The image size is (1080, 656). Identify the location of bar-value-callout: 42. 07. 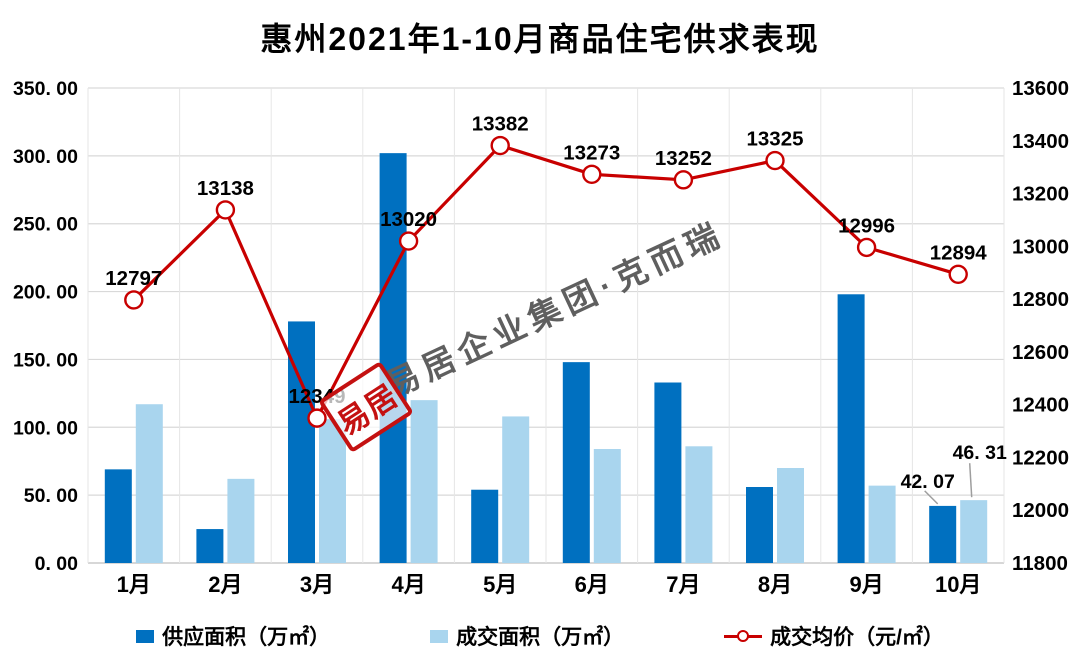
(928, 482).